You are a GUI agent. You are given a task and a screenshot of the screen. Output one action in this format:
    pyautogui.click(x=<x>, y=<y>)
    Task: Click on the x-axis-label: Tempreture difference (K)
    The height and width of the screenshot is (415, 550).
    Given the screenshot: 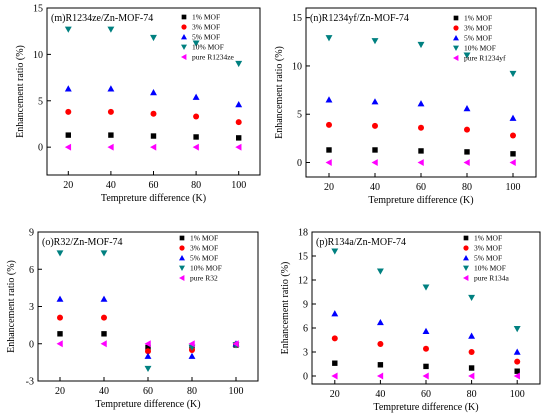 What is the action you would take?
    pyautogui.click(x=147, y=404)
    